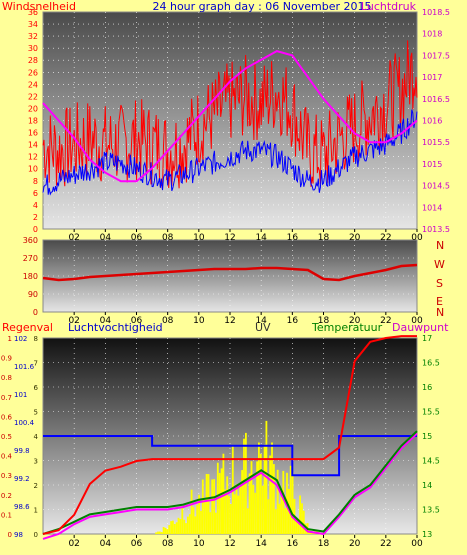 Image resolution: width=467 pixels, height=555 pixels. What do you see at coordinates (427, 387) in the screenshot?
I see `y-tick-temperature: 16` at bounding box center [427, 387].